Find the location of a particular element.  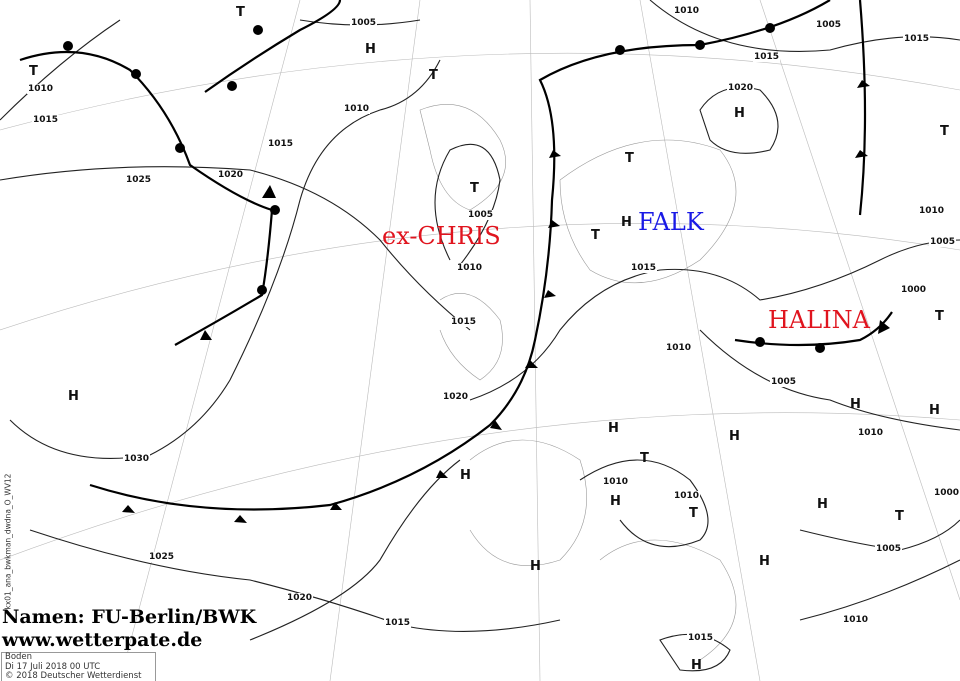

info-level: Boden is located at coordinates (19, 657).